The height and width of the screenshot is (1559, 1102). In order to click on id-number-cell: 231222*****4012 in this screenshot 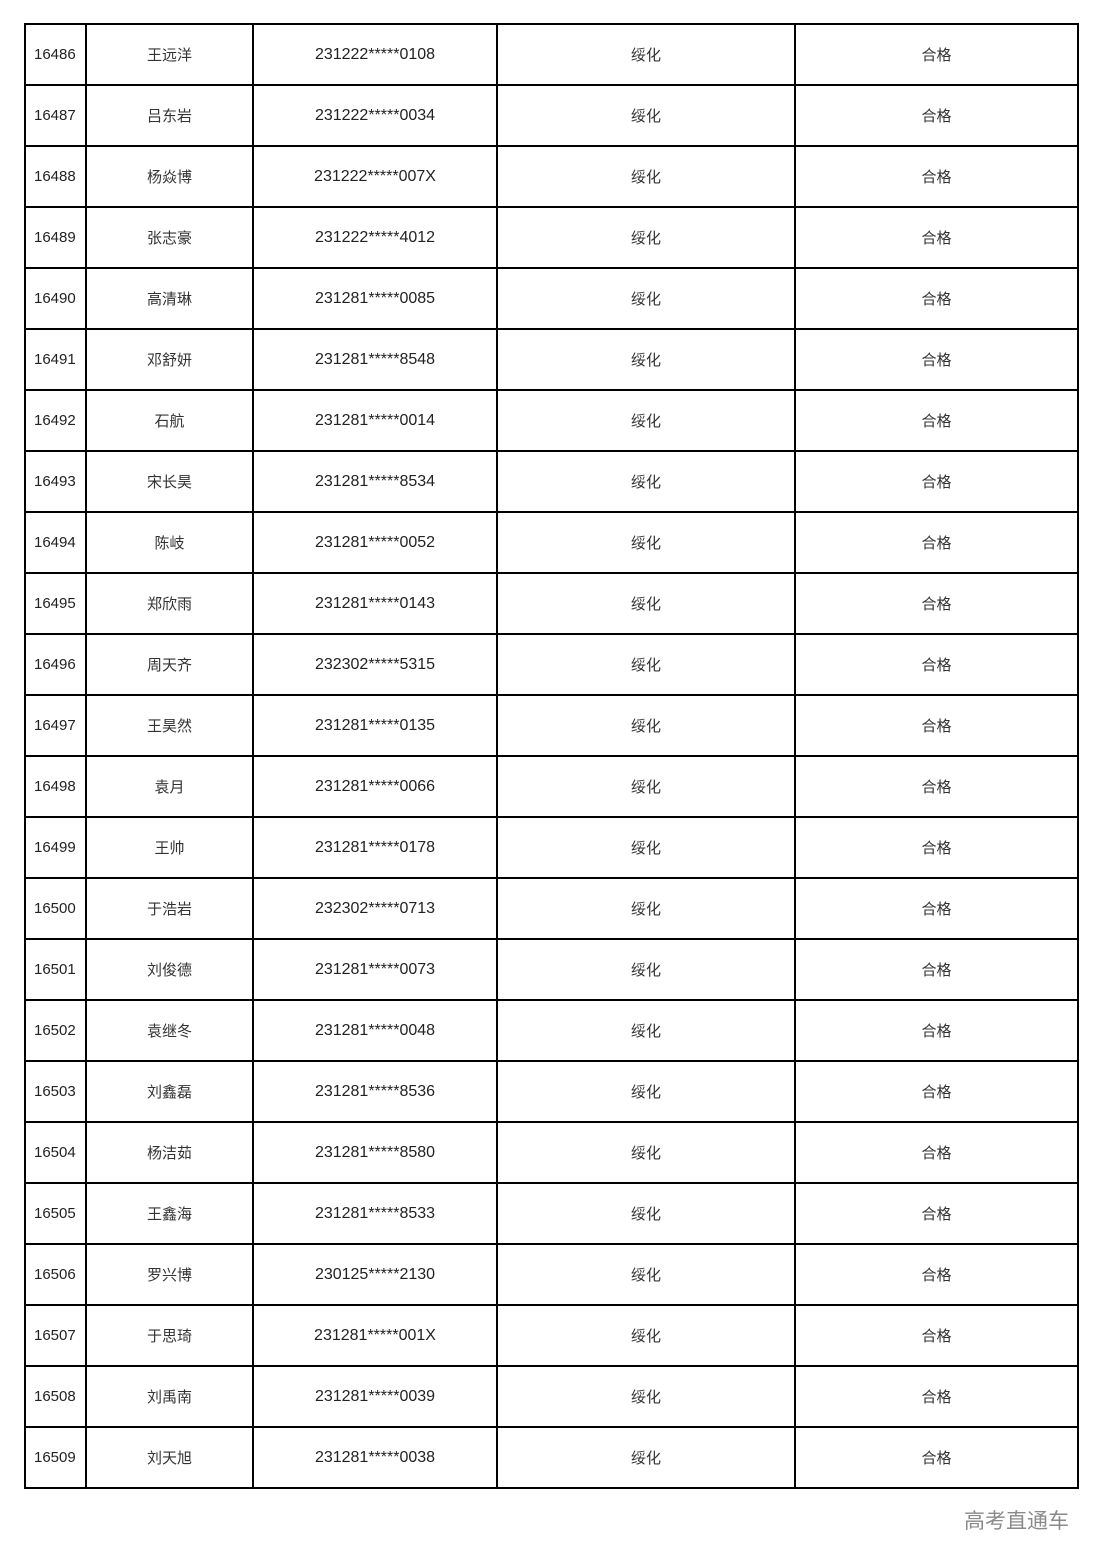, I will do `click(375, 237)`.